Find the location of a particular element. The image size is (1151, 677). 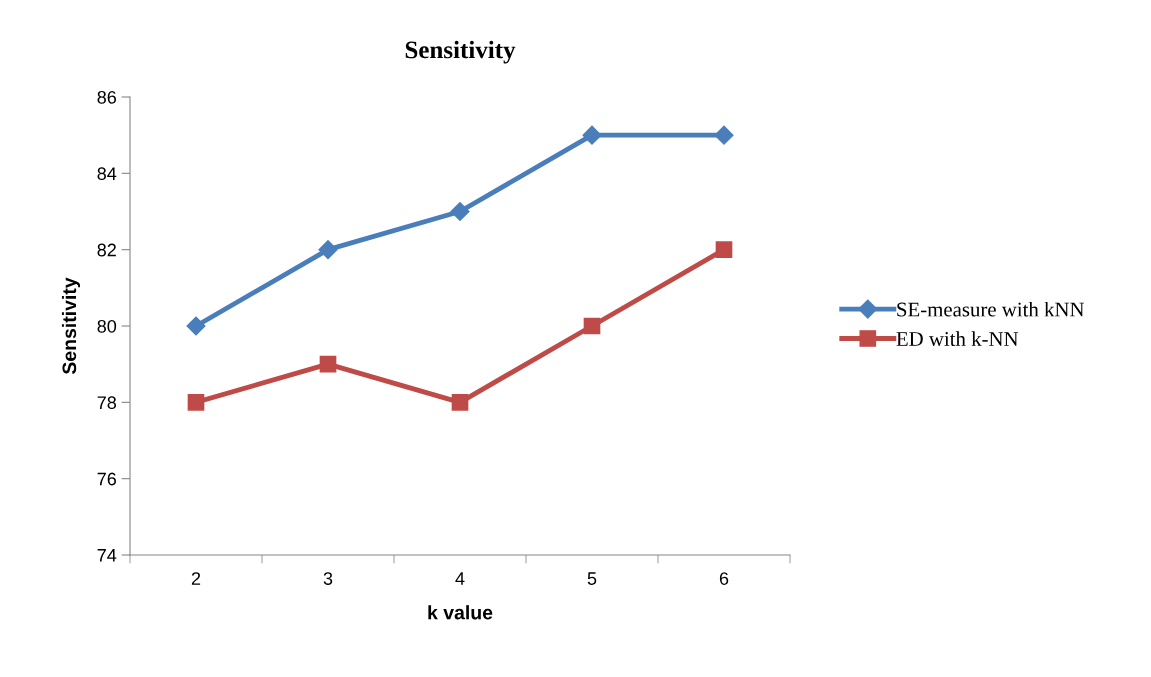

y-tick-label: 74 is located at coordinates (107, 555).